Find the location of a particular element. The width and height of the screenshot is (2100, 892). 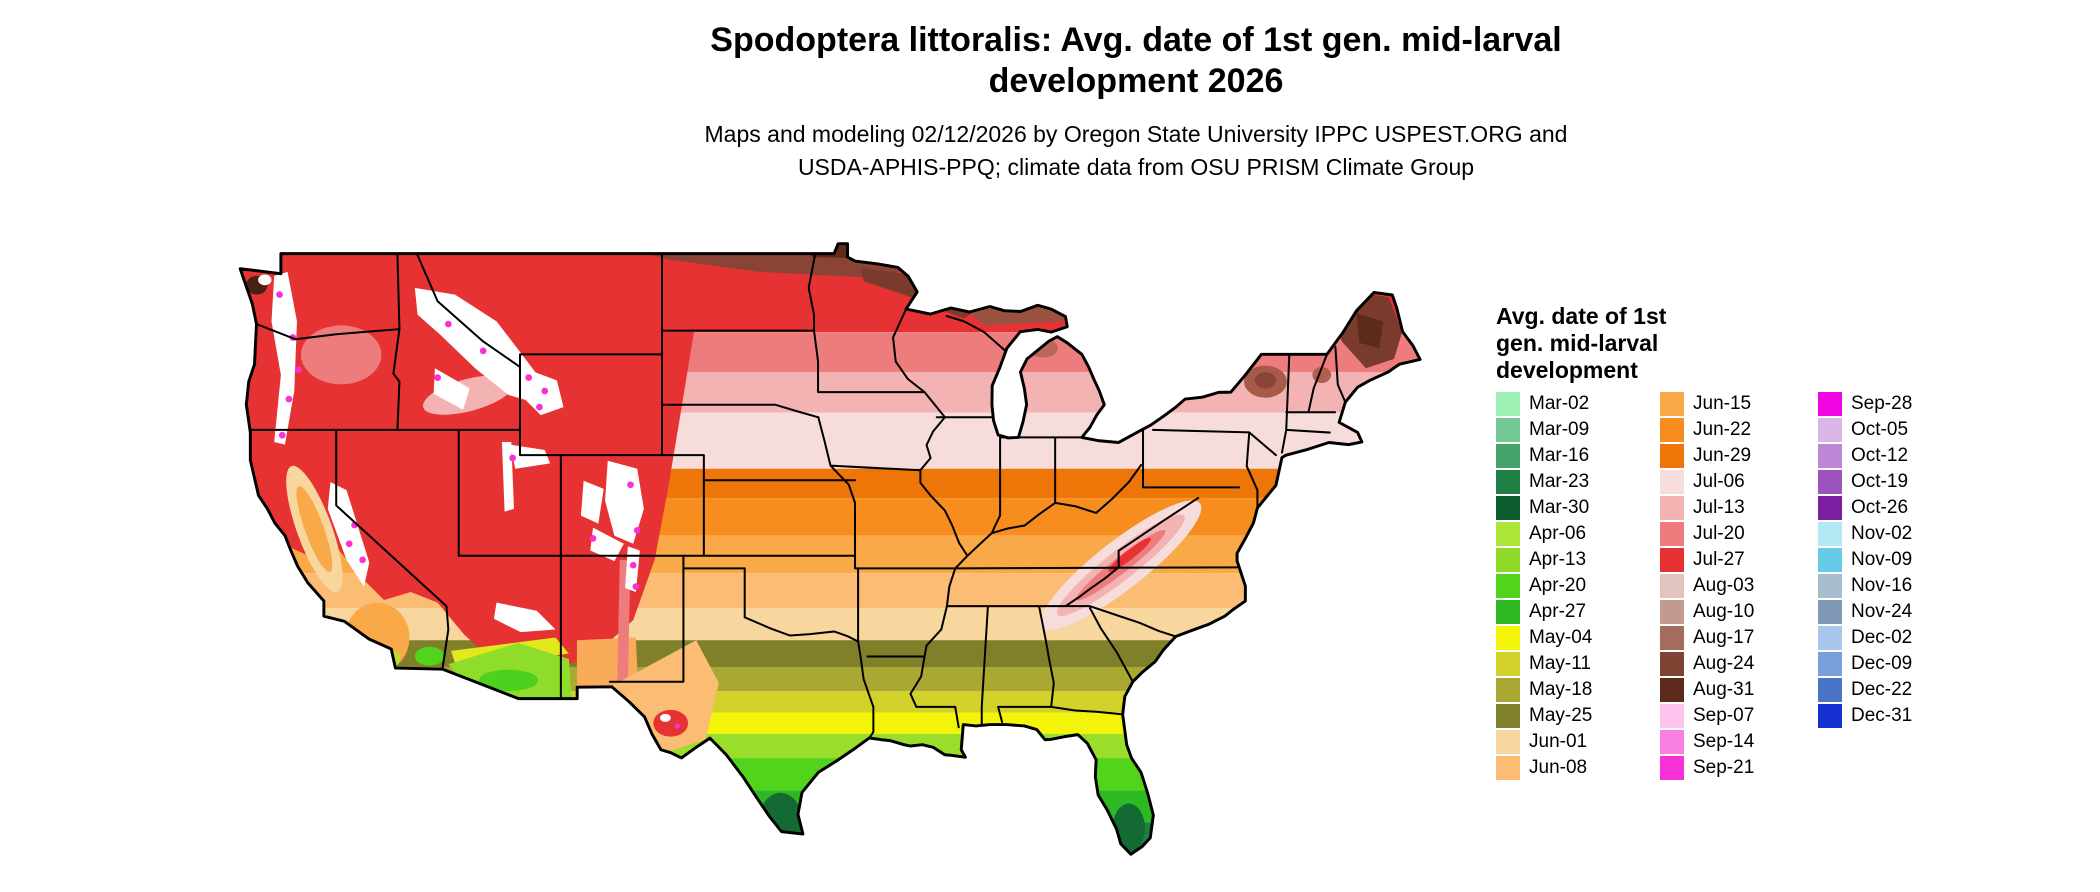

legend-row: Sep-14 is located at coordinates (1739, 742).